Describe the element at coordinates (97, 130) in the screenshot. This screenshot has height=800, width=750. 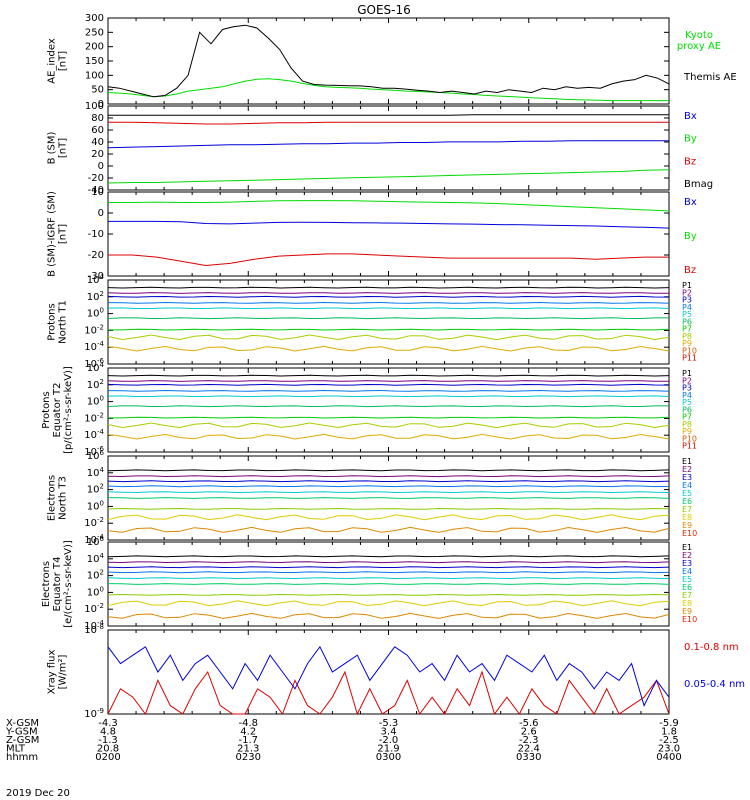
I see `y-tick-label: 60` at that location.